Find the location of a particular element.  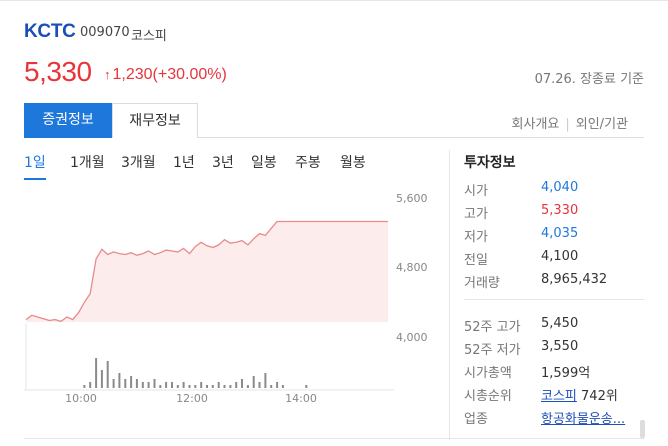

top-divider is located at coordinates (334, 0).